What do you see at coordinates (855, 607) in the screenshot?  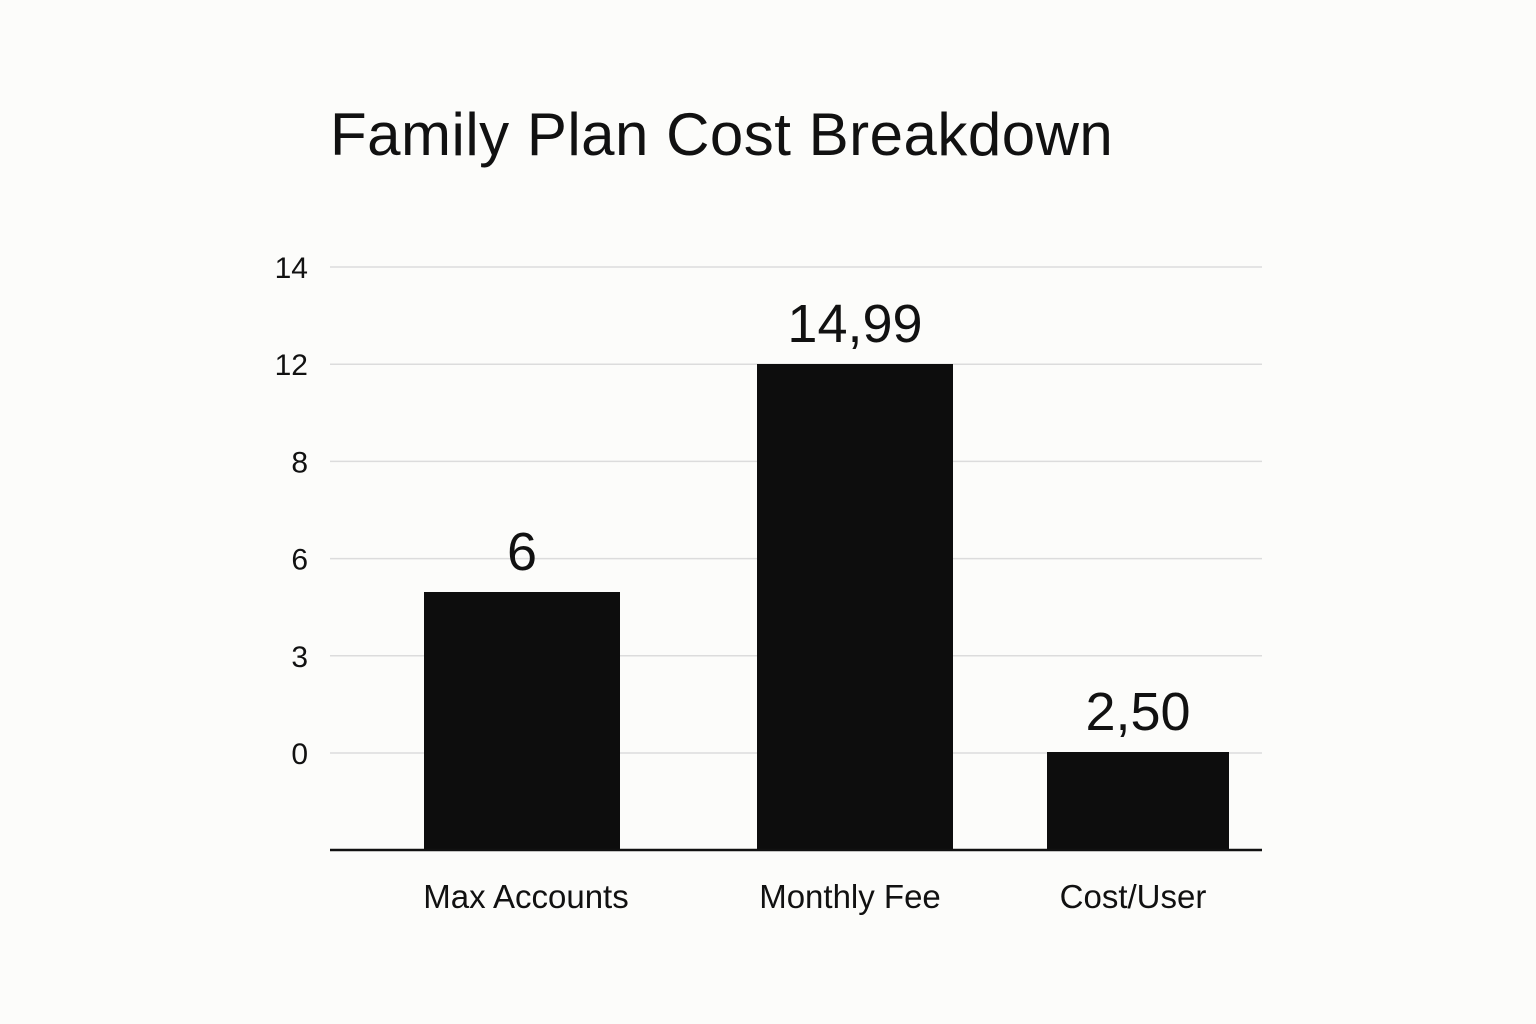 I see `bar-monthly-fee` at bounding box center [855, 607].